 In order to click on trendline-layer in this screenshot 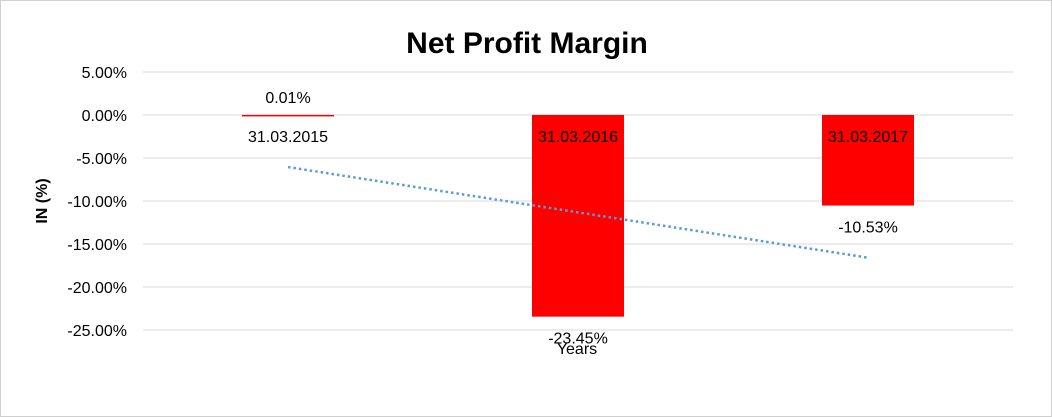, I will do `click(578, 212)`.